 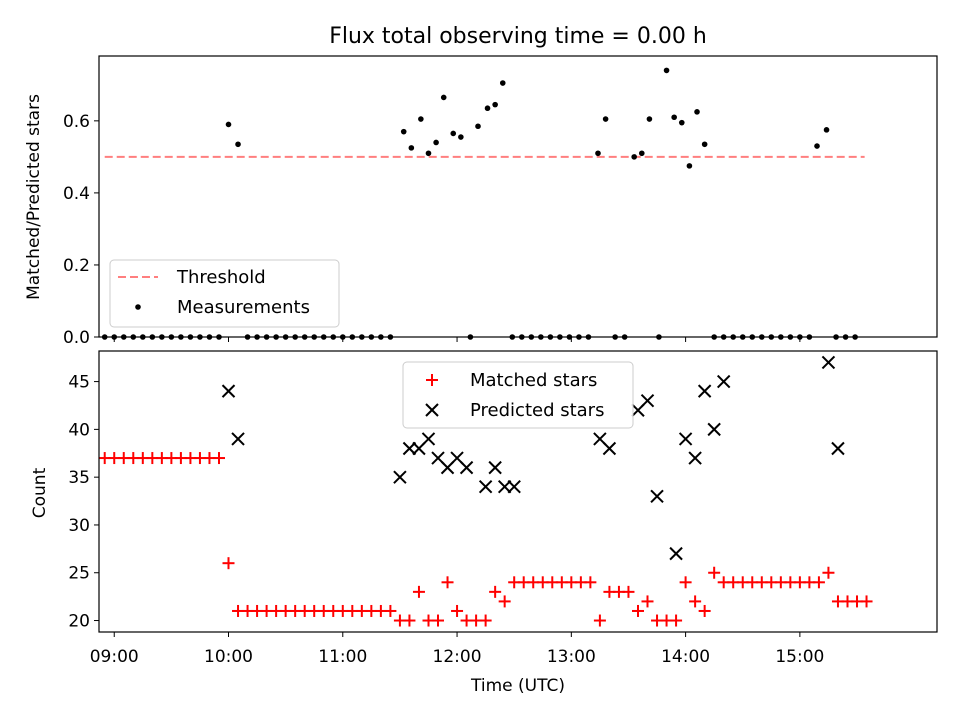 I want to click on measurements-legend-swatch, so click(x=138, y=307).